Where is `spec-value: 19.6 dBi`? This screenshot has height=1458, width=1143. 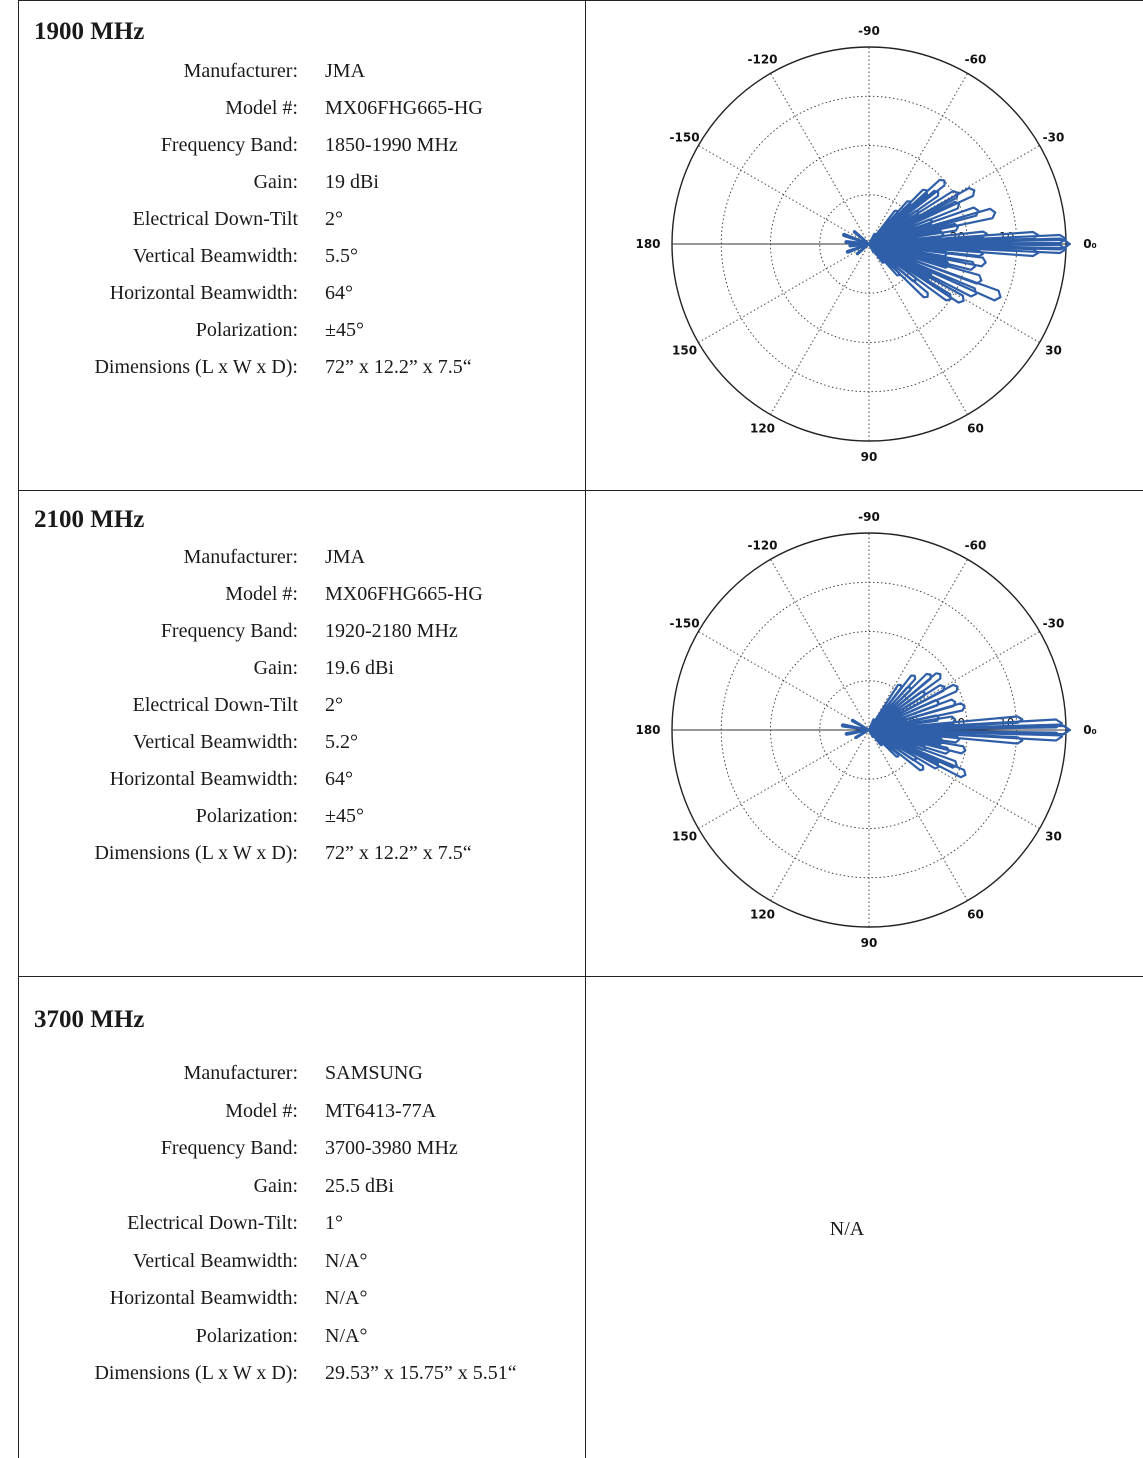
spec-value: 19.6 dBi is located at coordinates (359, 668).